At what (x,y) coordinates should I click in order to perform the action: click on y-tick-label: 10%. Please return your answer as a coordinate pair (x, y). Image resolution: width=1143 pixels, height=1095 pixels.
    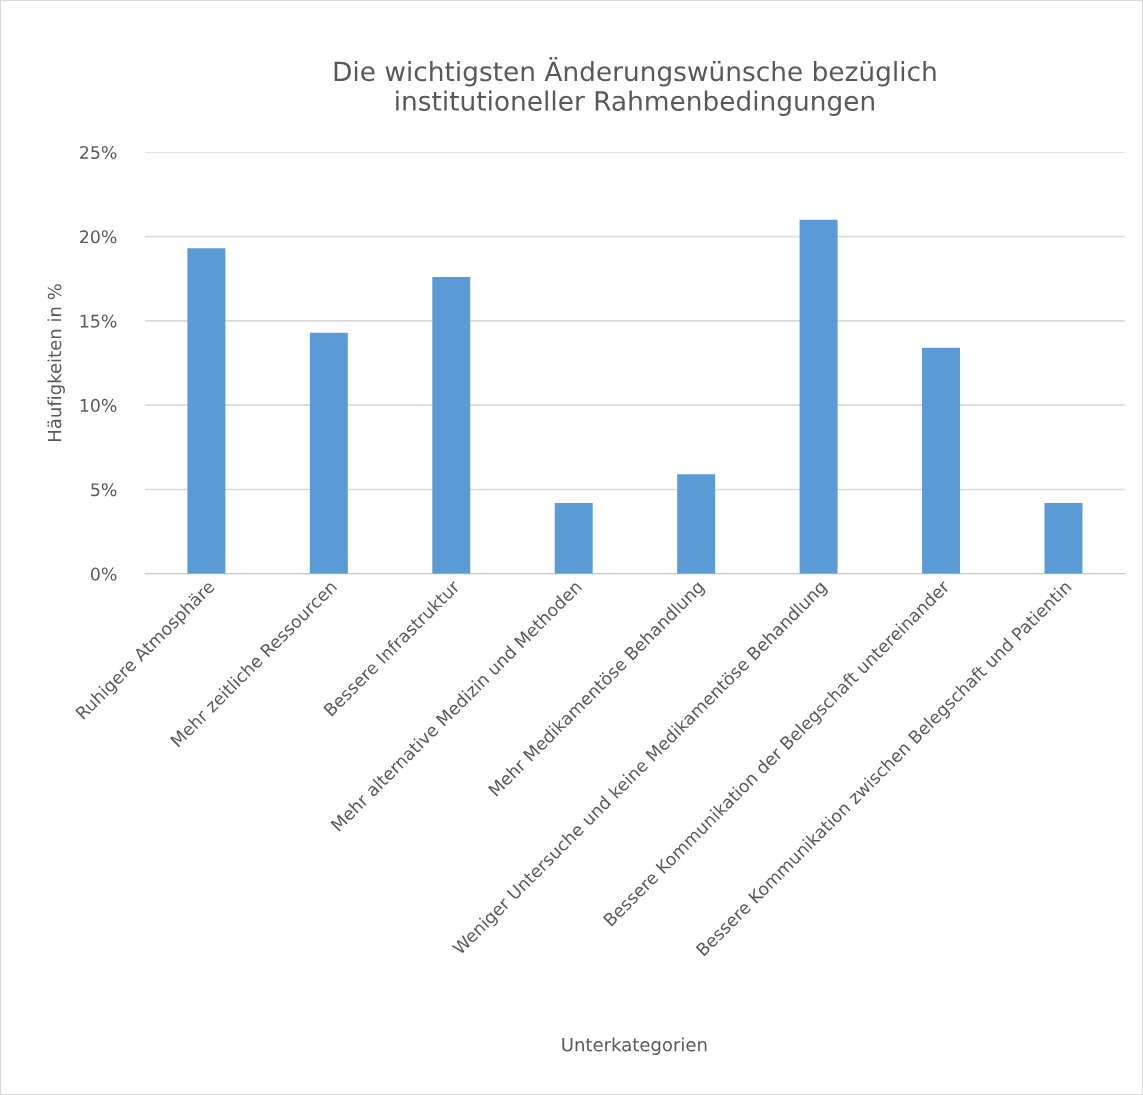
    Looking at the image, I should click on (98, 405).